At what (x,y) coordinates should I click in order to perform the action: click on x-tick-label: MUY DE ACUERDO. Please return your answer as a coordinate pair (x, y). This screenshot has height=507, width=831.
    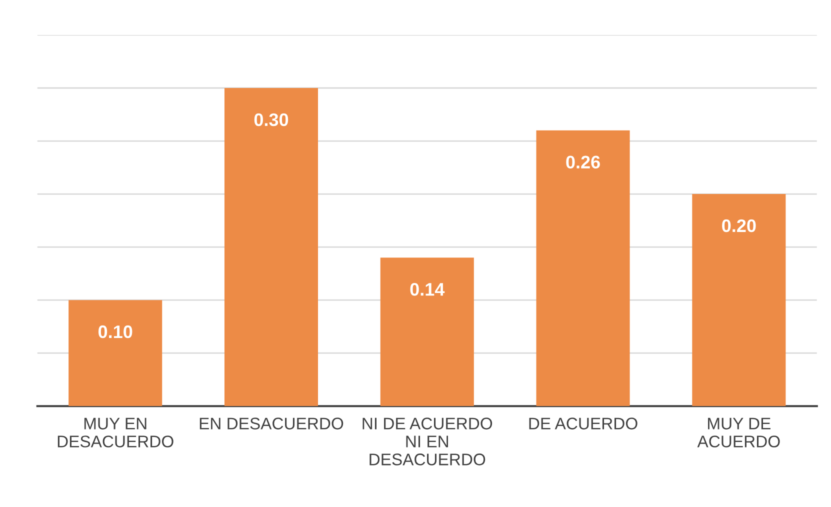
    Looking at the image, I should click on (738, 433).